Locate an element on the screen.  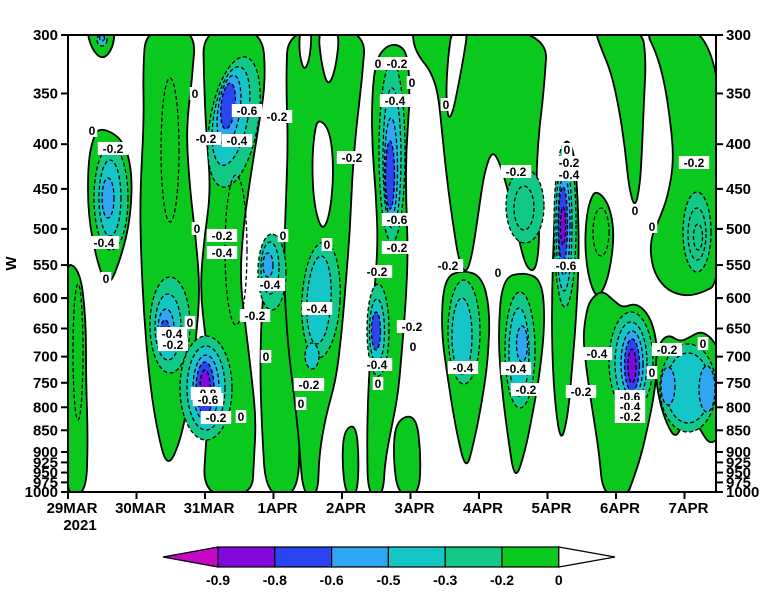
y-tick-label-left: 900 is located at coordinates (45, 452).